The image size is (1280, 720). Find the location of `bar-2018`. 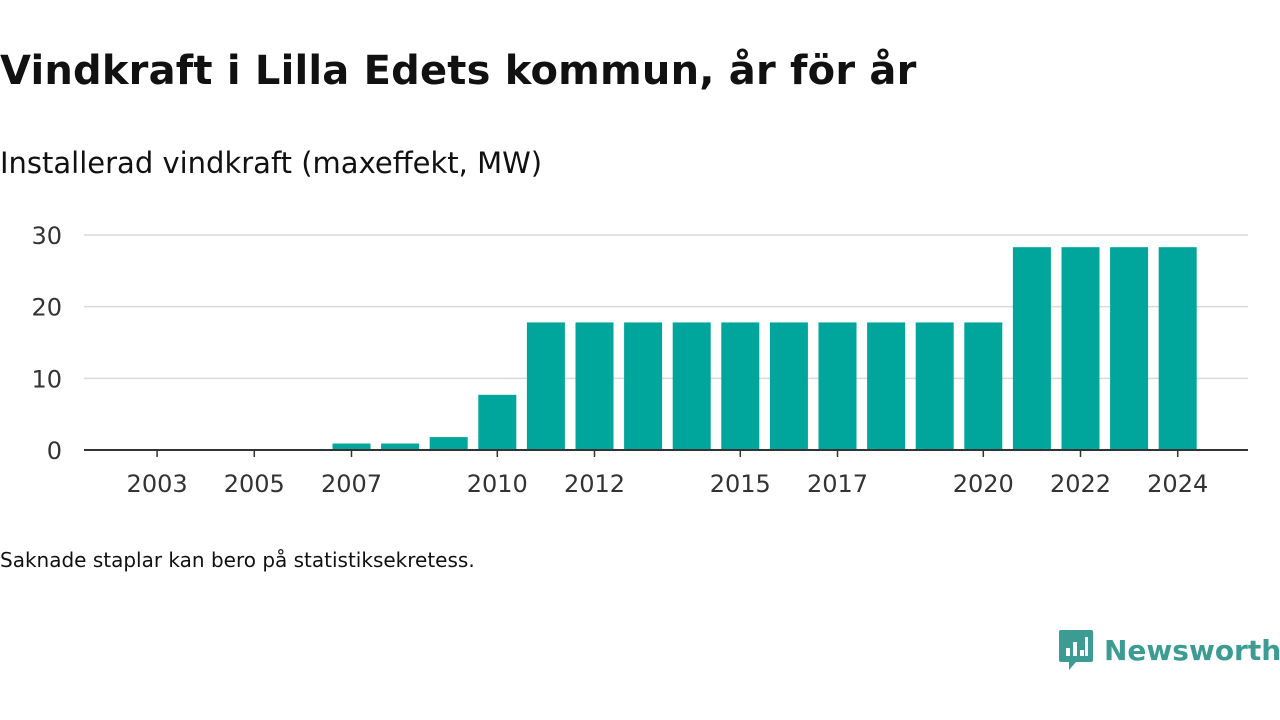

bar-2018 is located at coordinates (886, 386).